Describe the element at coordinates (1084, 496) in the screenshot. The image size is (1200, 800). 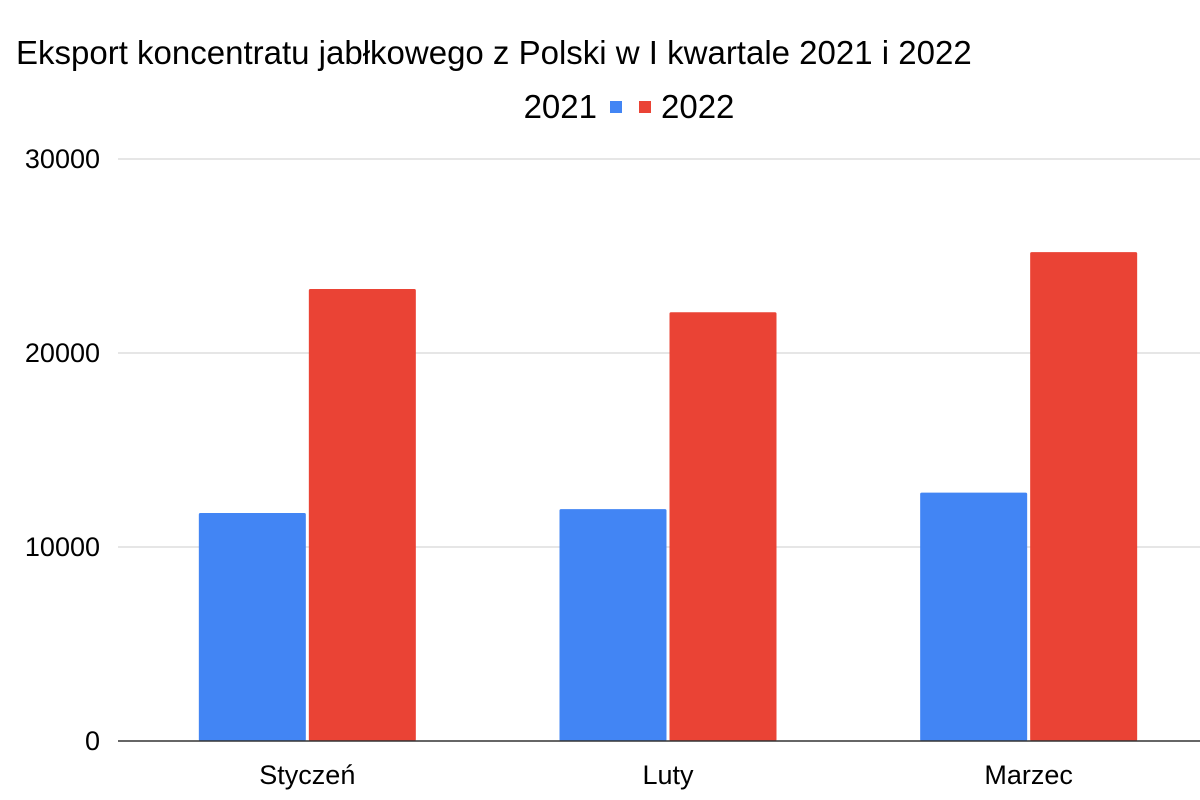
I see `bar-2022-Marzec` at that location.